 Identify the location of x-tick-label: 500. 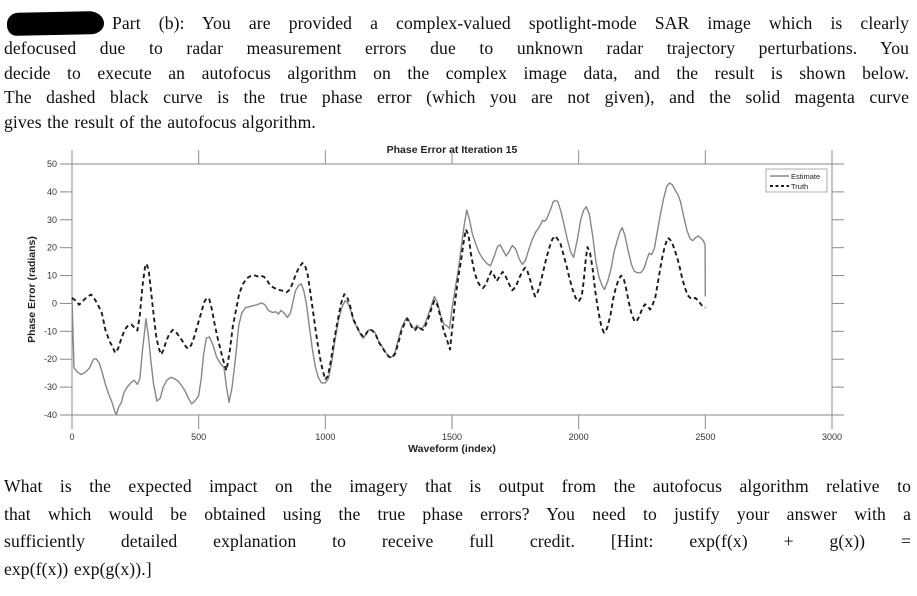
(198, 437).